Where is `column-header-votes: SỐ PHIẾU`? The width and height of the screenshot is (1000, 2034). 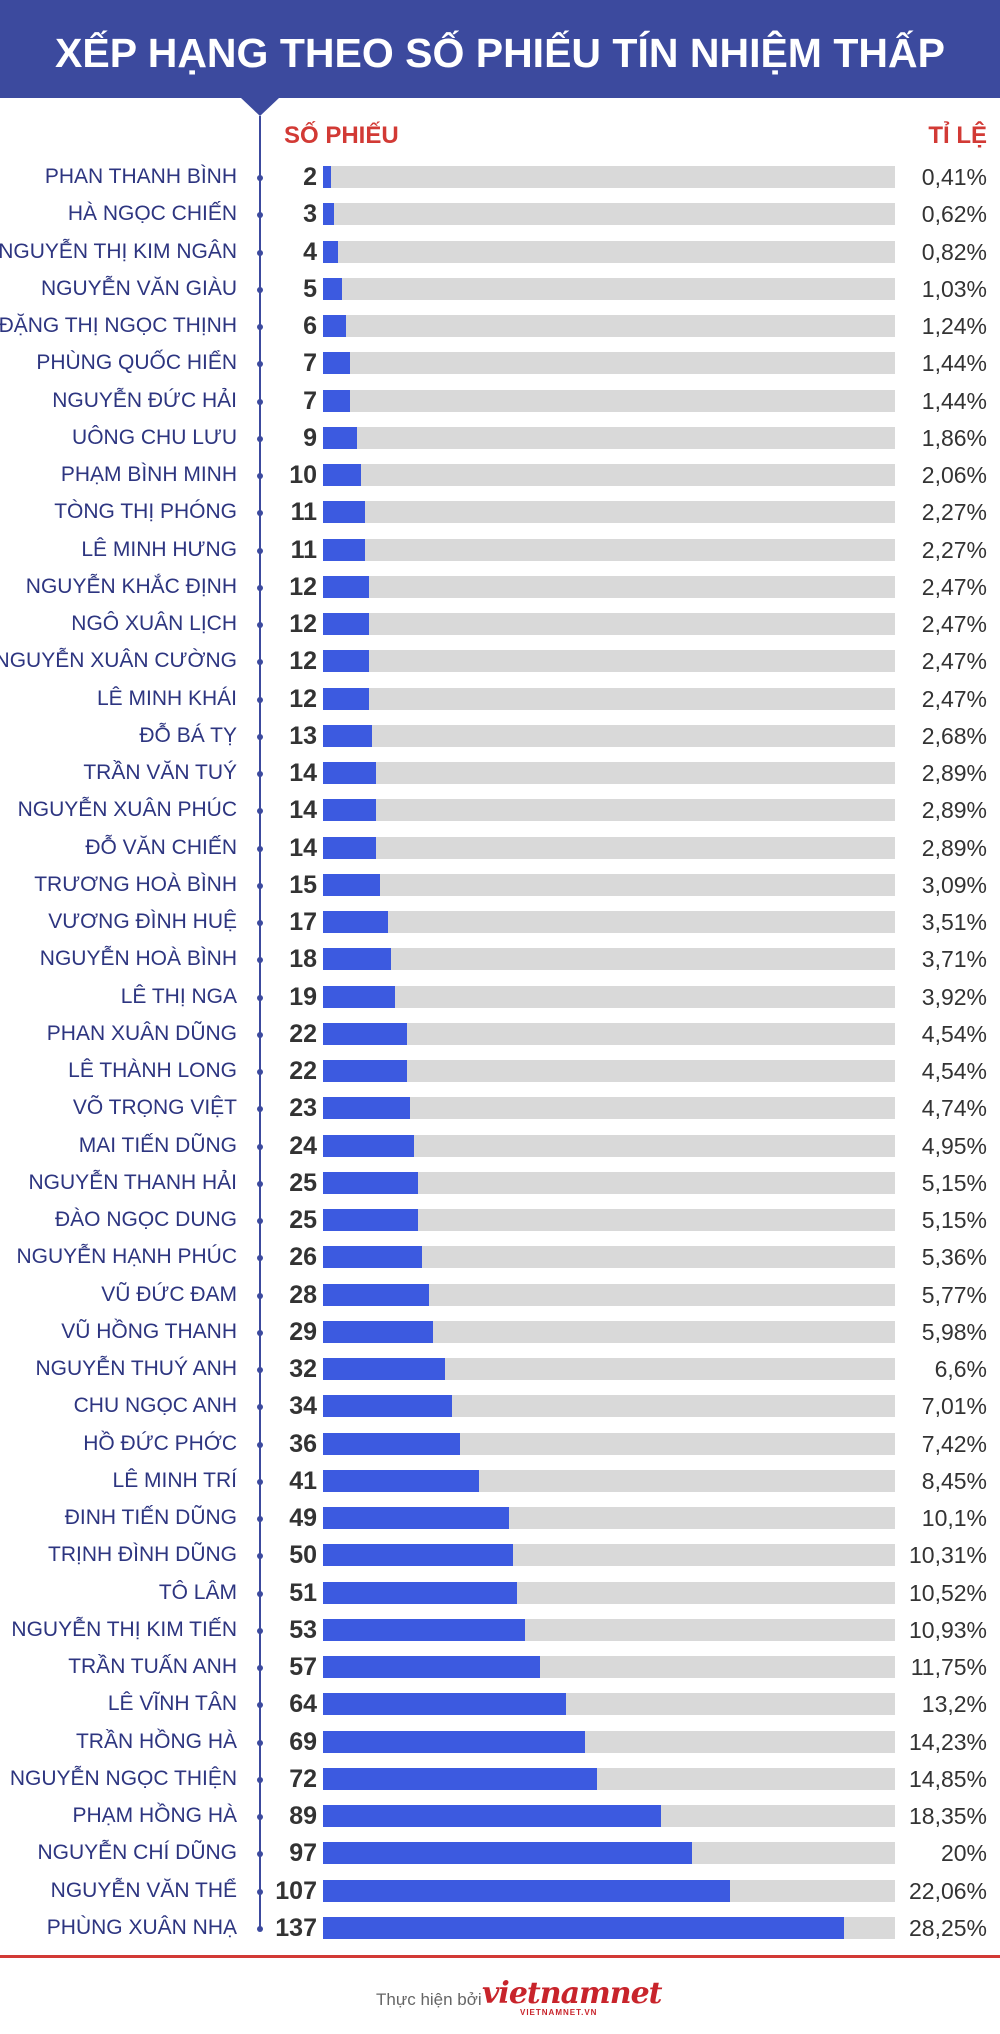 column-header-votes: SỐ PHIẾU is located at coordinates (341, 135).